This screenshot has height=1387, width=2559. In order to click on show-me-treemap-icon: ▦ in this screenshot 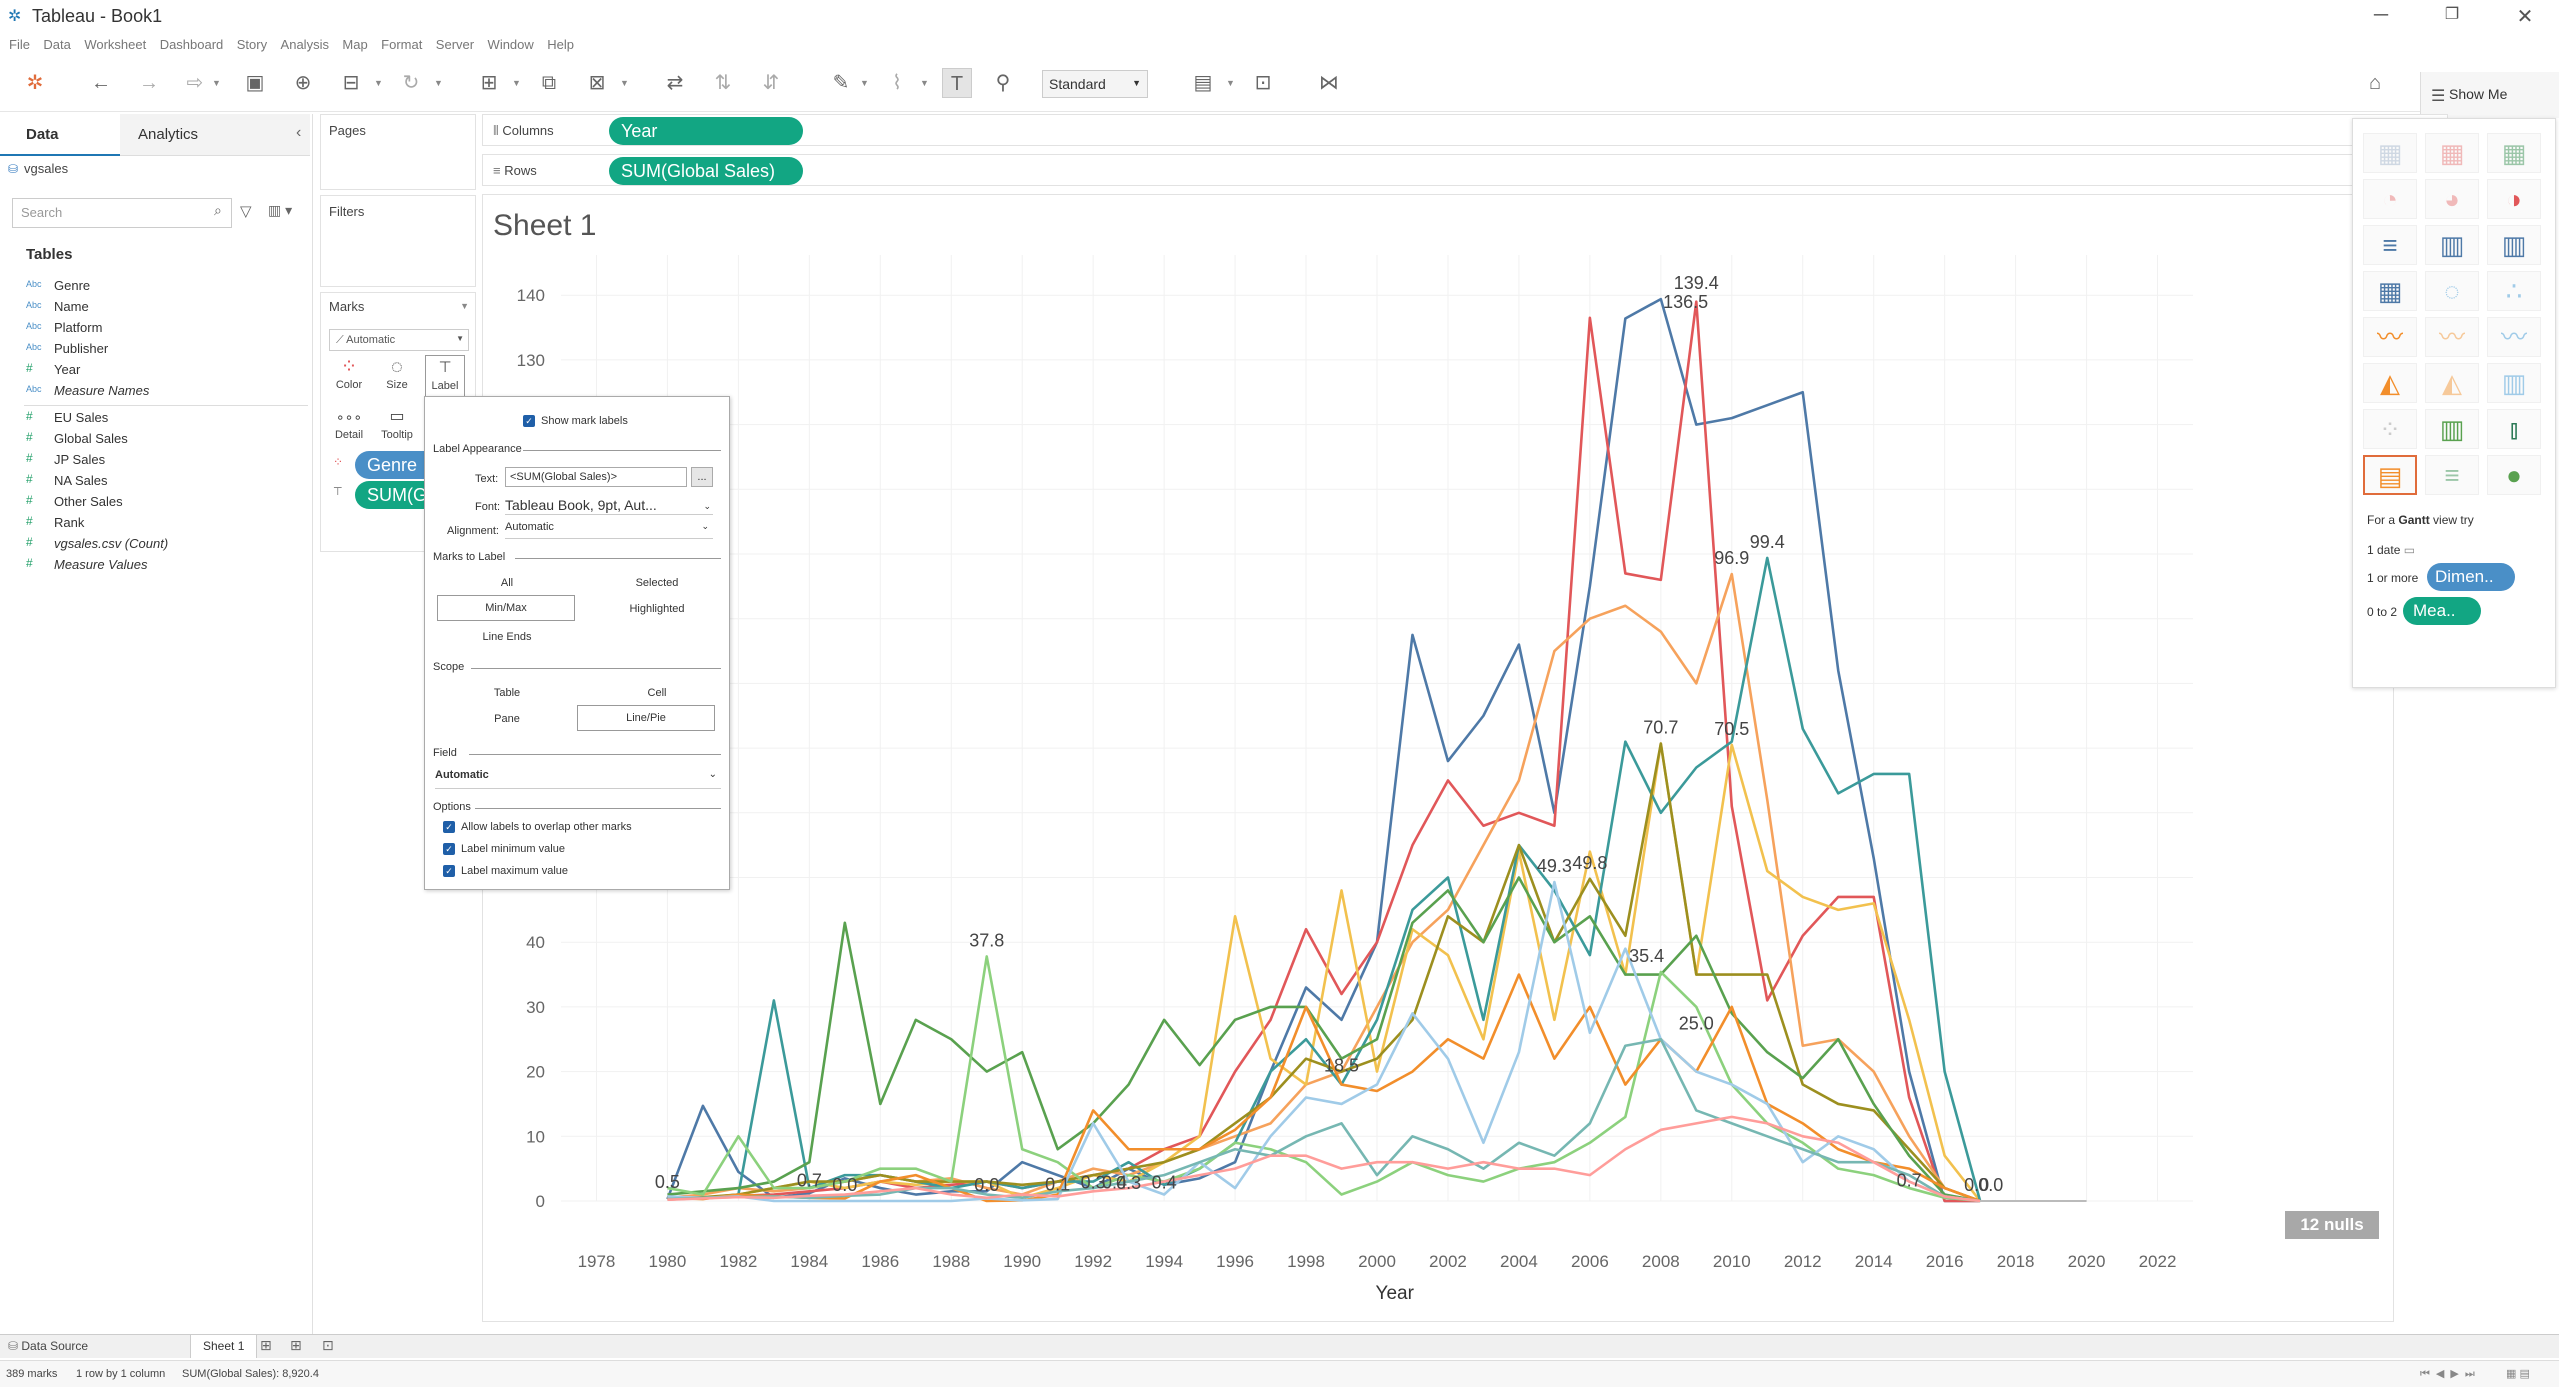, I will do `click(2390, 291)`.